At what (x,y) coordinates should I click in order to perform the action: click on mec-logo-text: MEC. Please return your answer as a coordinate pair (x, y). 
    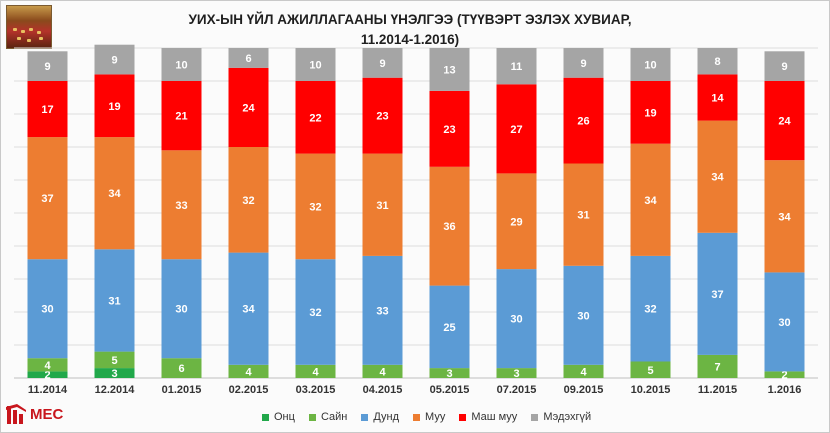
    Looking at the image, I should click on (47, 414).